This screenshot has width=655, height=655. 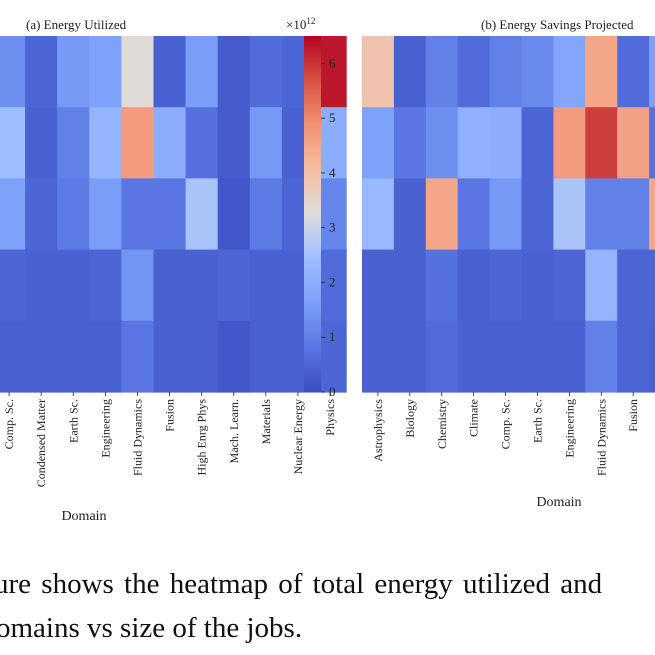 I want to click on colorbar-multiplier: ×10¹², so click(x=300, y=24).